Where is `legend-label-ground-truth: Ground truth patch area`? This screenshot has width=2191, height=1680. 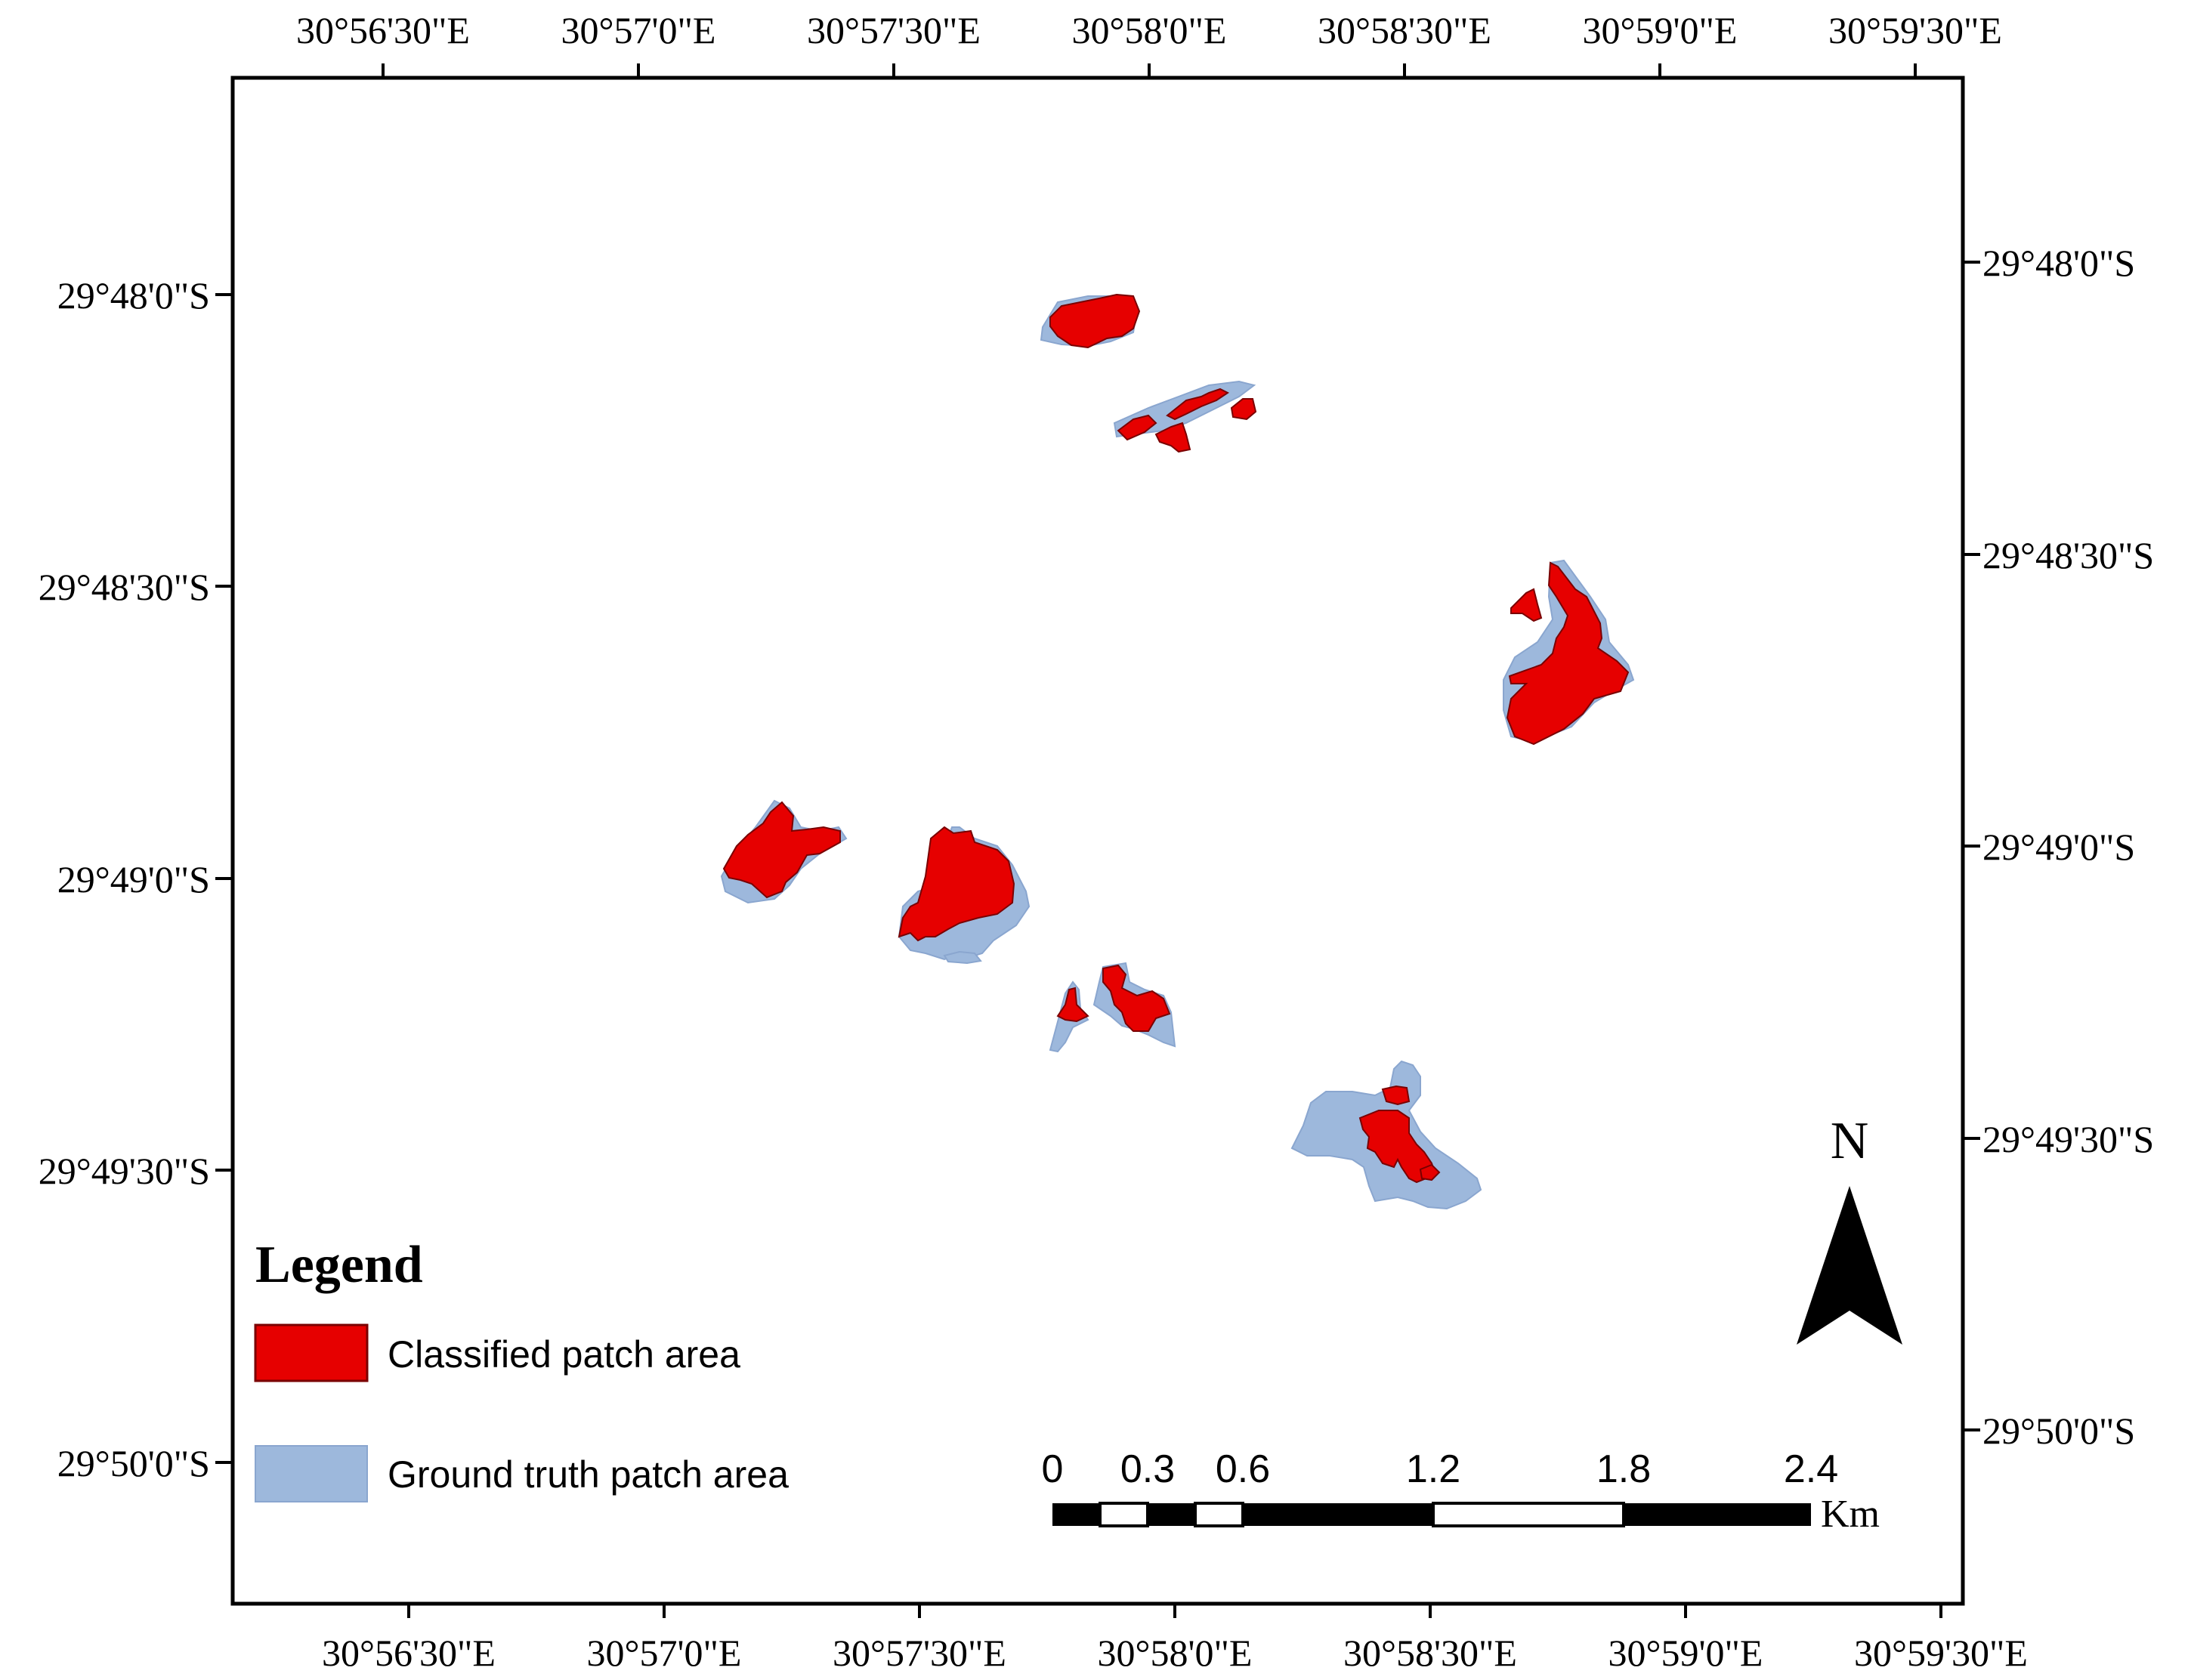 legend-label-ground-truth: Ground truth patch area is located at coordinates (588, 1474).